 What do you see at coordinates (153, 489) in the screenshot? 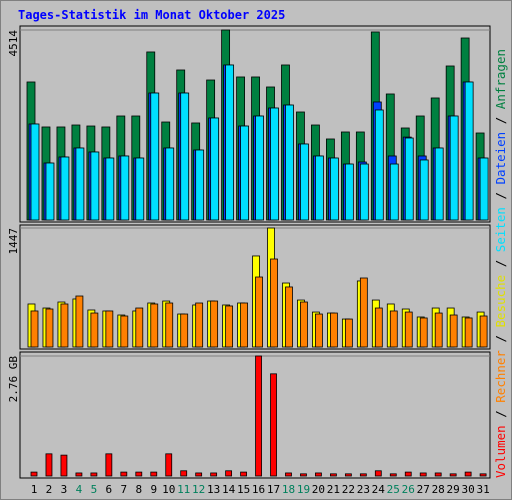
I see `x-tick-label: 9` at bounding box center [153, 489].